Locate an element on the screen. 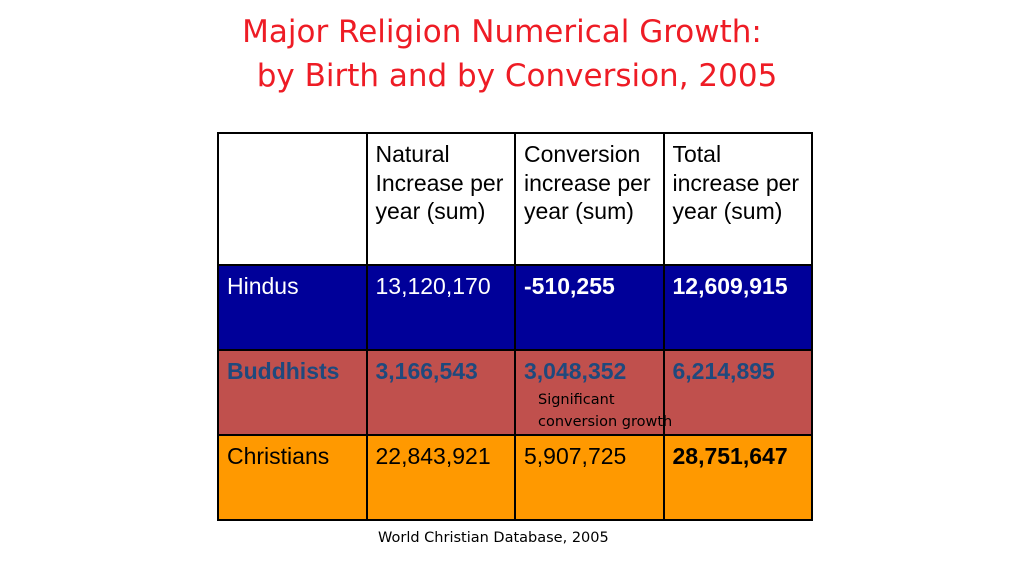 This screenshot has height=575, width=1024. religion-cell: Buddhists is located at coordinates (292, 392).